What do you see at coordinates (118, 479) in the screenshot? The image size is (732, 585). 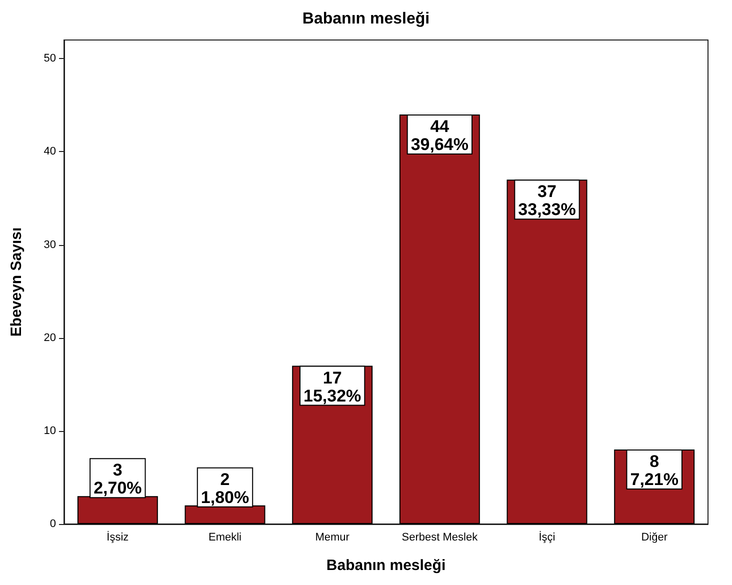 I see `data-label: 3 2,70%` at bounding box center [118, 479].